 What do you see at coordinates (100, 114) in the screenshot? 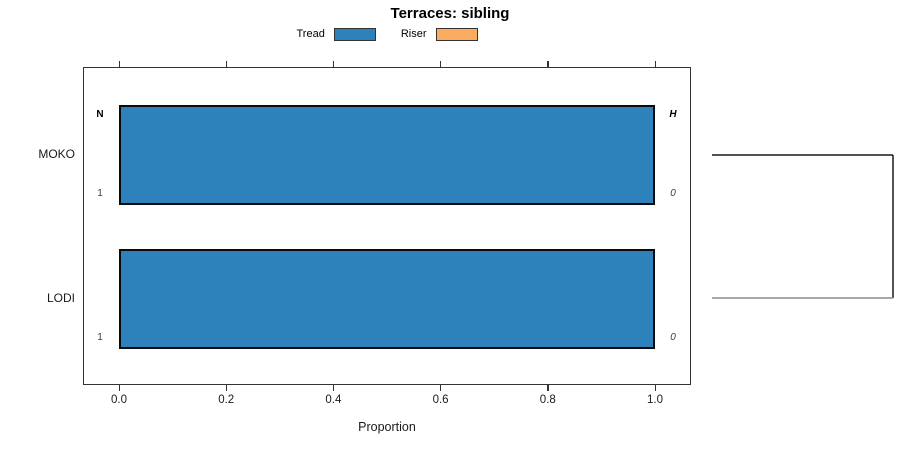
I see `n-column-header: N` at bounding box center [100, 114].